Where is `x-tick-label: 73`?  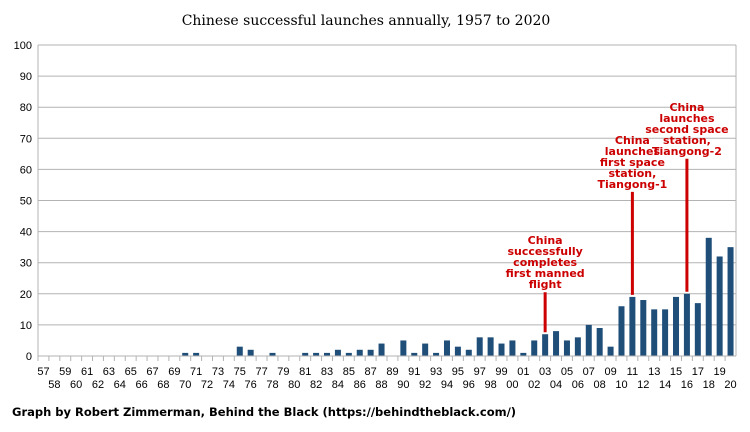 x-tick-label: 73 is located at coordinates (218, 372).